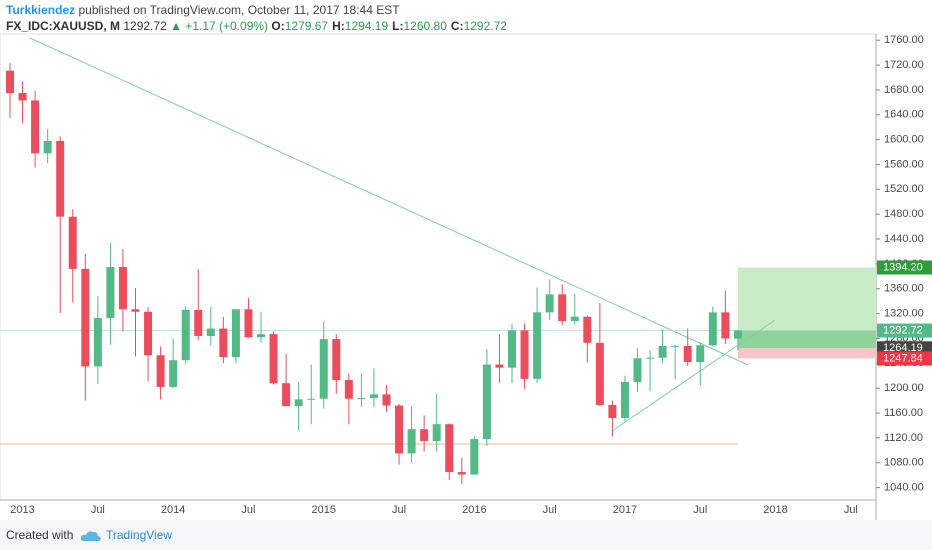 This screenshot has width=932, height=550. What do you see at coordinates (306, 26) in the screenshot?
I see `ohlc-value: 1279.67` at bounding box center [306, 26].